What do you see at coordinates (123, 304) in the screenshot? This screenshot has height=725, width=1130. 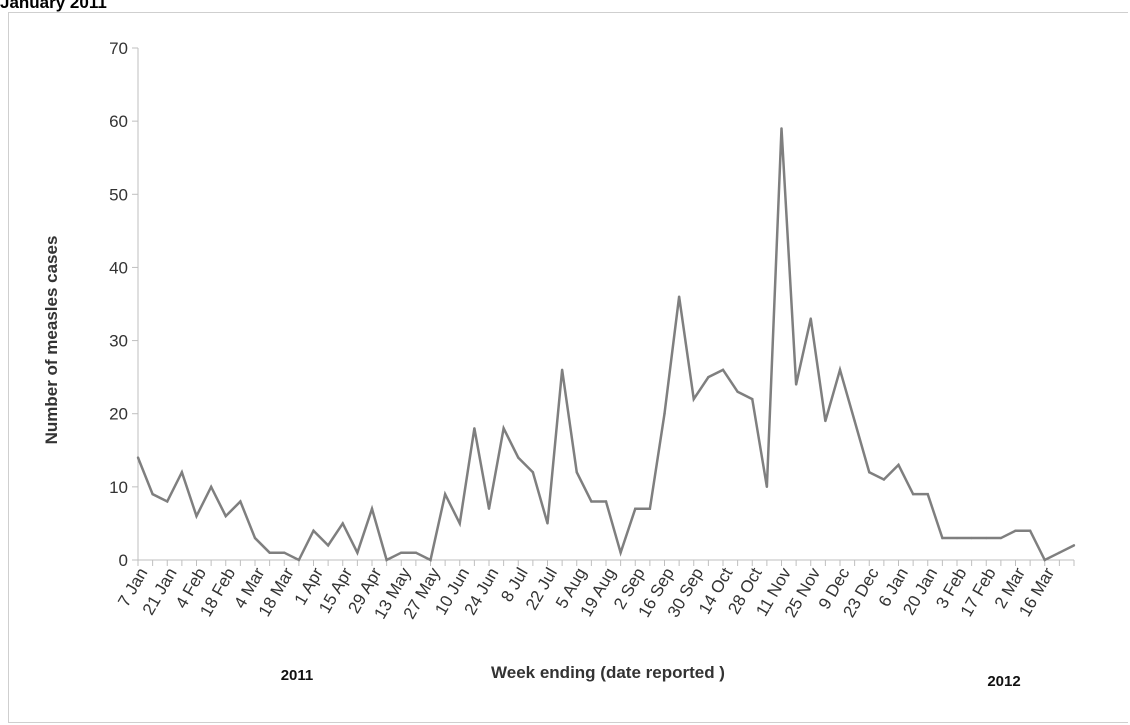 I see `y-ticks: 0 10 20 30 40 50 60 70` at bounding box center [123, 304].